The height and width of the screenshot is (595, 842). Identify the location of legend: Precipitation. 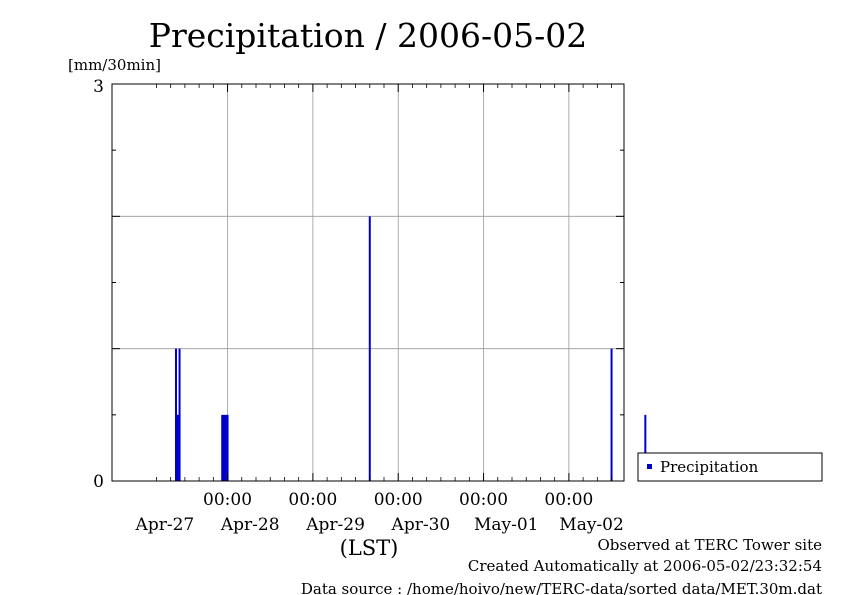
(730, 467).